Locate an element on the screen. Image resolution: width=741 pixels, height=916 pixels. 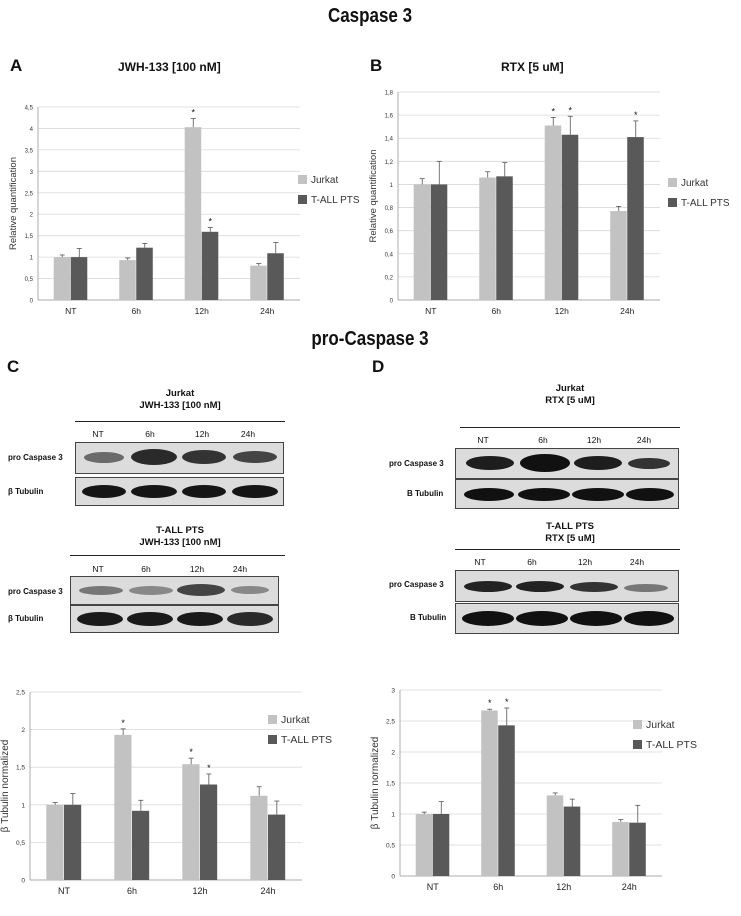
blot-row-label: B Tubulin is located at coordinates (428, 617).